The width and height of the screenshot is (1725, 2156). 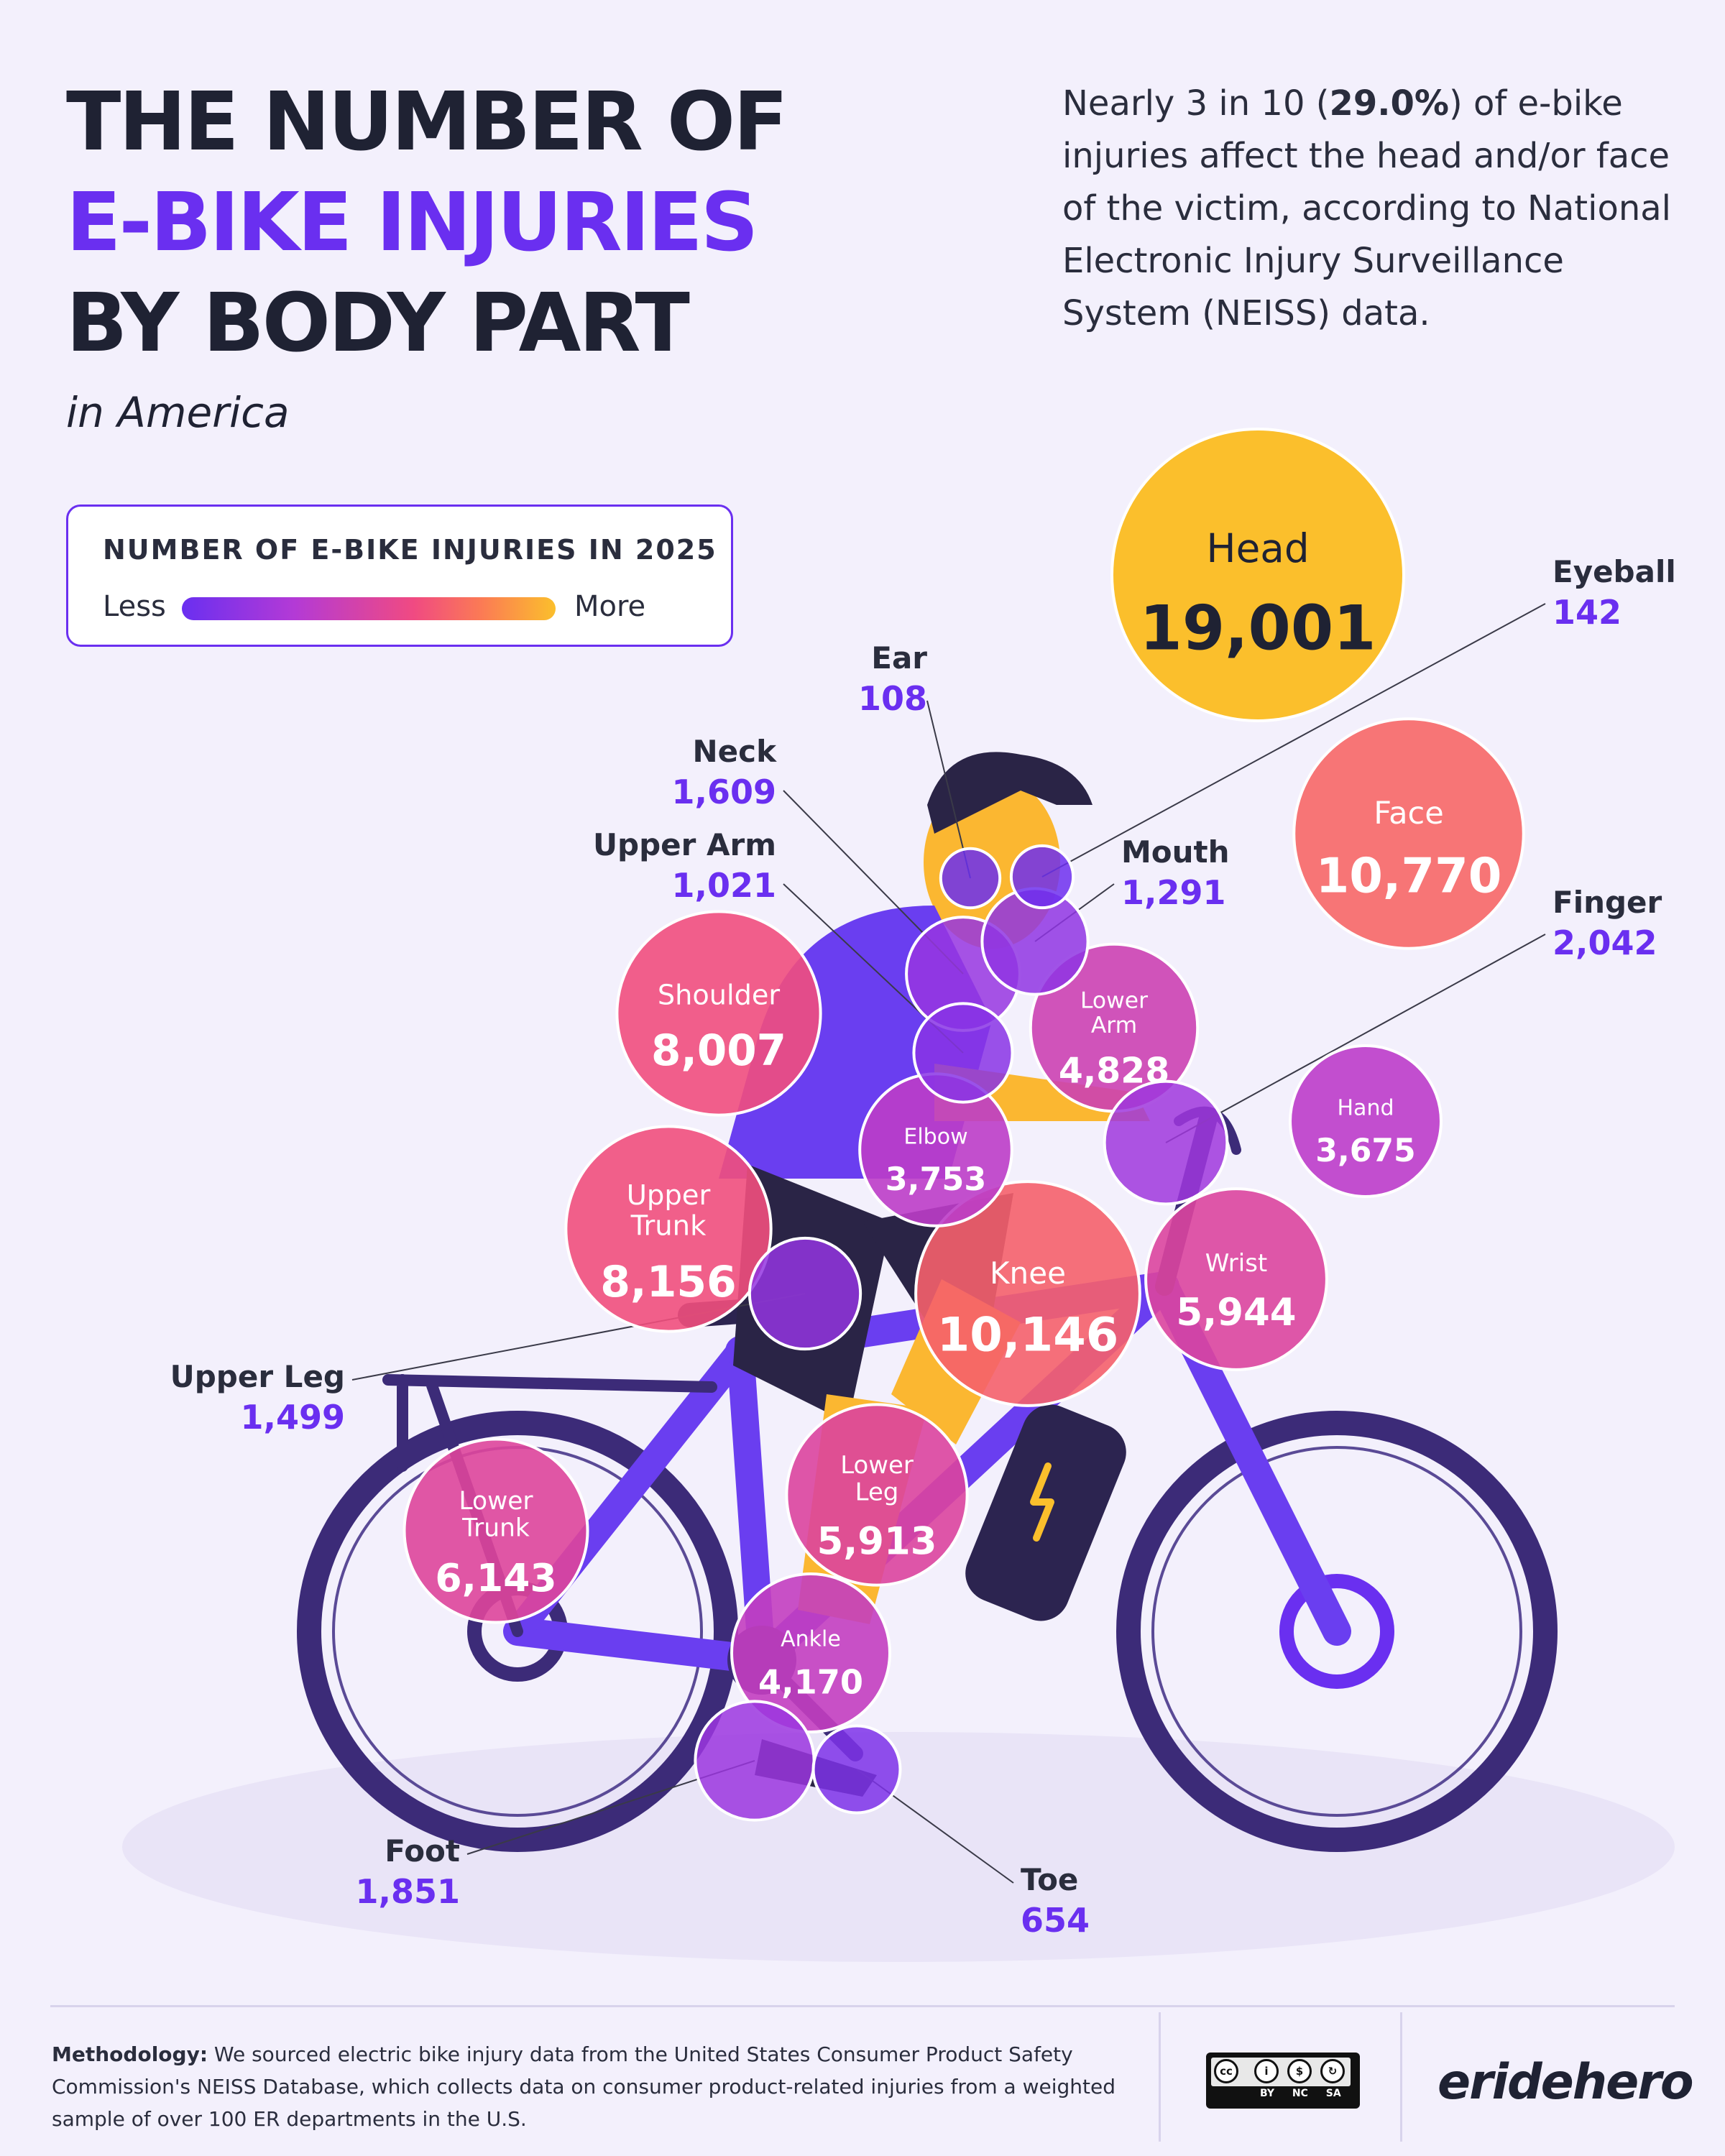 What do you see at coordinates (877, 1465) in the screenshot?
I see `bubble-name-lower-leg: Lower` at bounding box center [877, 1465].